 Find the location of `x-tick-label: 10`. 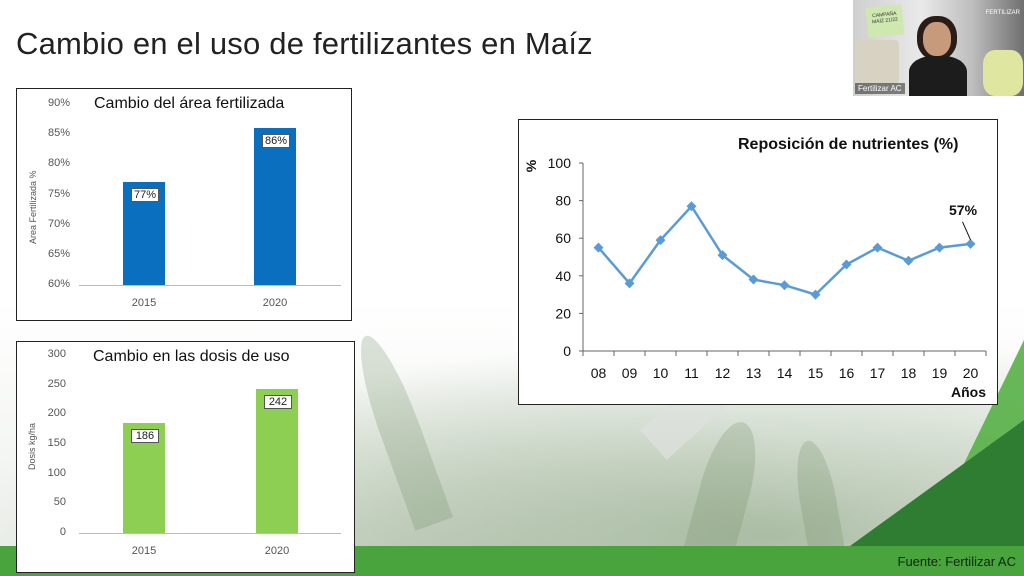

x-tick-label: 10 is located at coordinates (661, 373).